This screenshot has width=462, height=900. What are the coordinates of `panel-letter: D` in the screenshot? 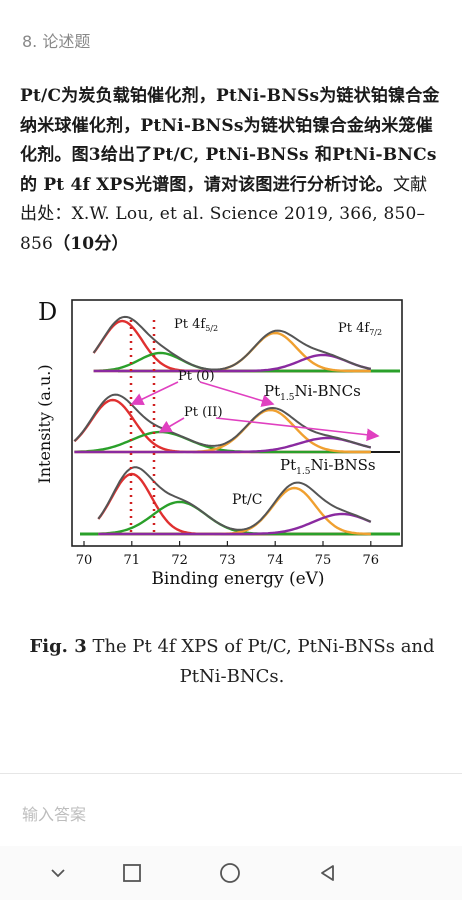 It's located at (47, 312).